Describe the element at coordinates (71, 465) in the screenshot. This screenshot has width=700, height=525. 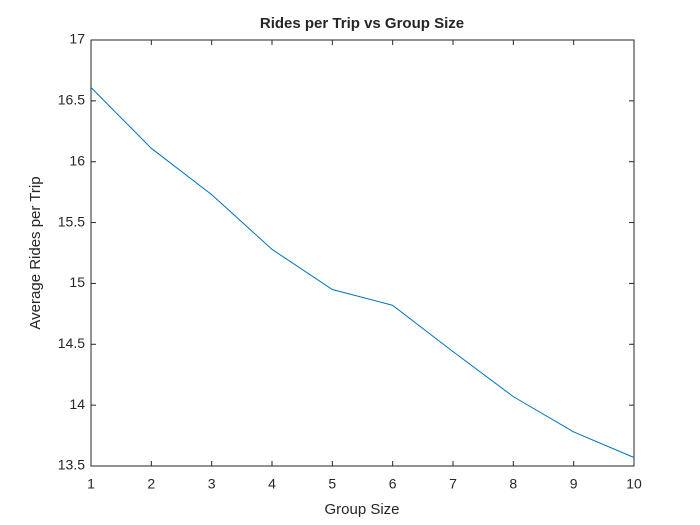
I see `y-tick-label: 13.5` at that location.